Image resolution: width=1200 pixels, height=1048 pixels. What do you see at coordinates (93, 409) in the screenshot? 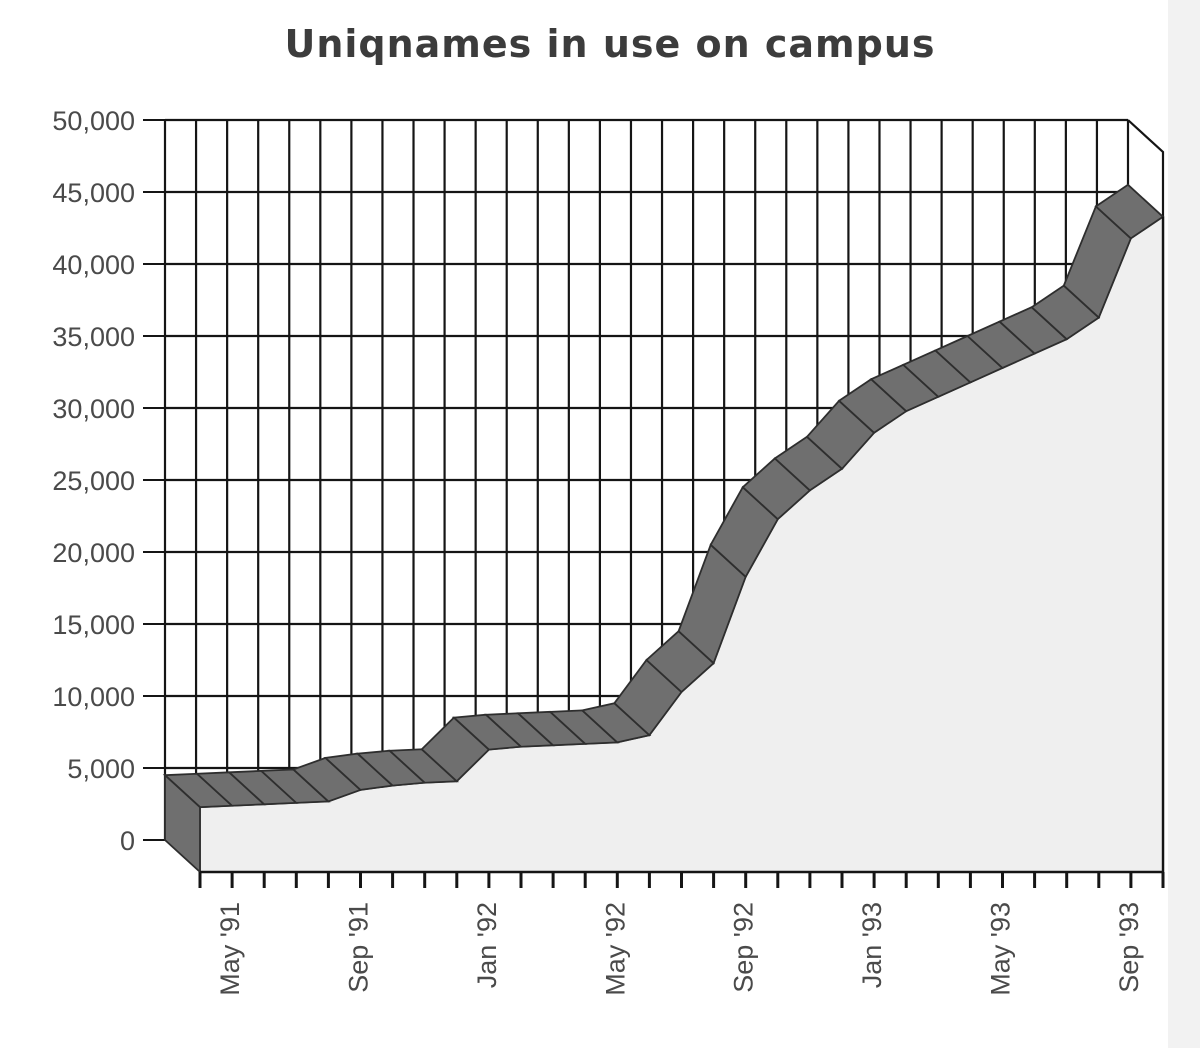
I see `y-tick-label: 30,000` at bounding box center [93, 409].